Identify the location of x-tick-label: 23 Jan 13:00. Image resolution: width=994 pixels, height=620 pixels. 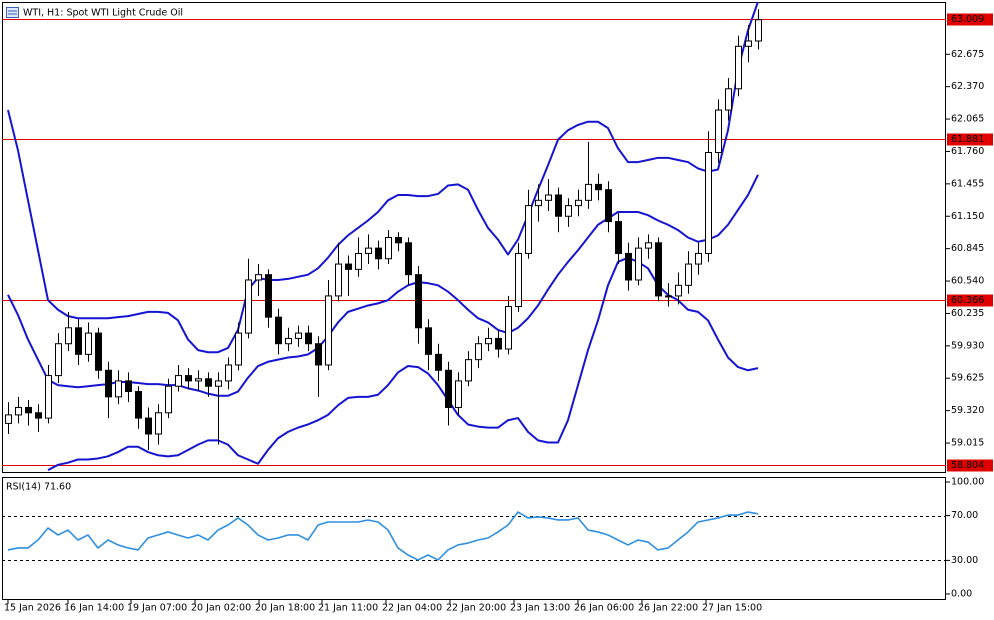
(540, 608).